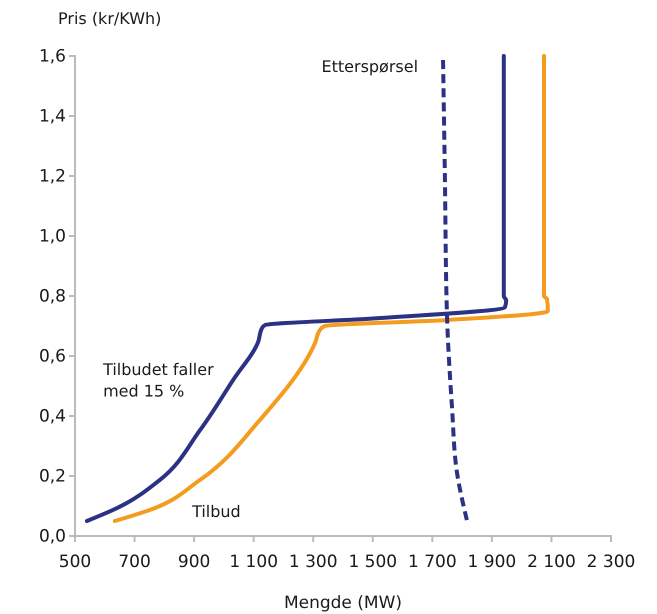  I want to click on y-tick-label: 0,8, so click(52, 296).